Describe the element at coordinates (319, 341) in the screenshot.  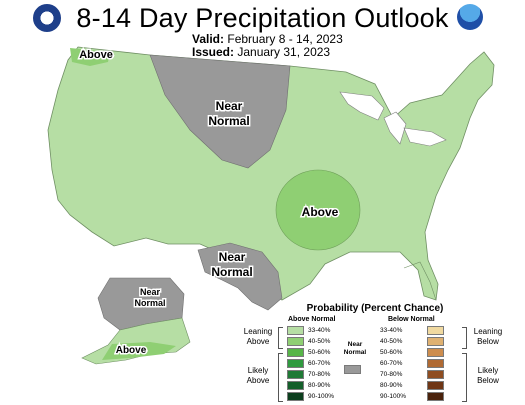
I see `legend-above-range: 40-50%` at that location.